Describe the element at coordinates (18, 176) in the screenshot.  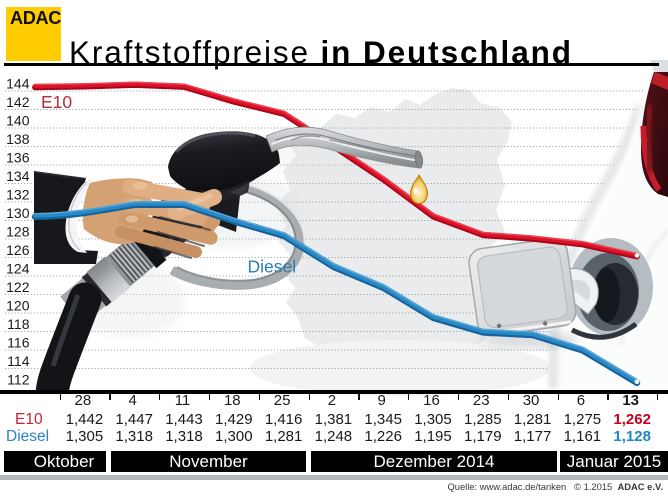
I see `svg-text: 134` at that location.